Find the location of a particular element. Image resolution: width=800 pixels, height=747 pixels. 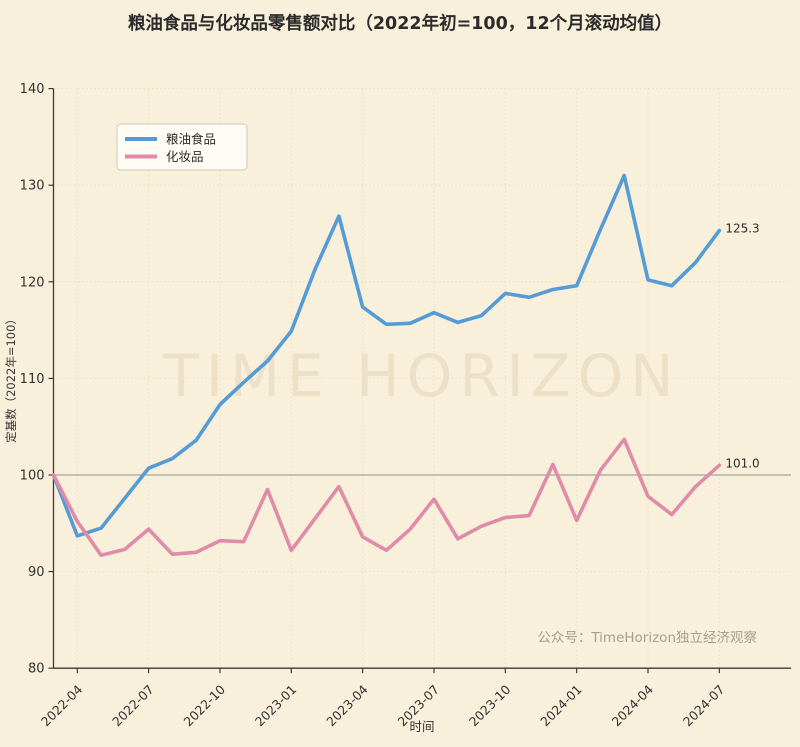

series-end-label: 101.0 is located at coordinates (742, 463).